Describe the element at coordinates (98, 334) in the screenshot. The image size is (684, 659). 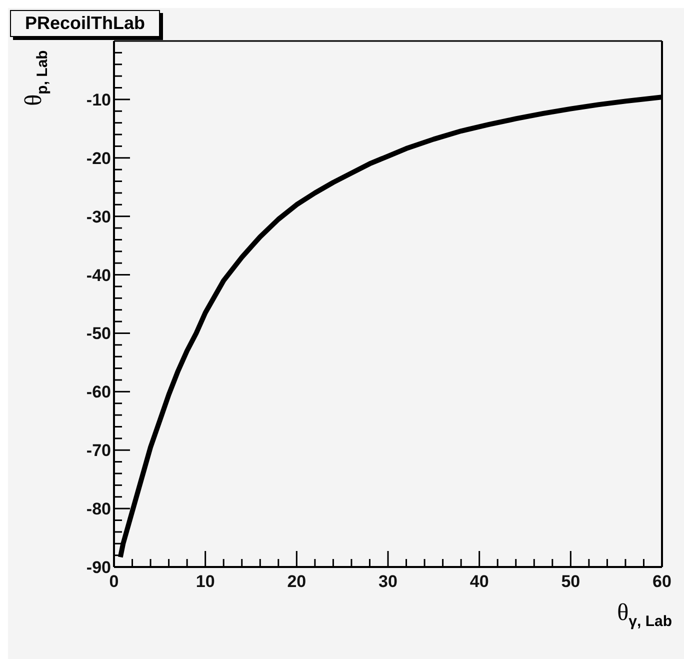
I see `y-tick-label: -50` at that location.